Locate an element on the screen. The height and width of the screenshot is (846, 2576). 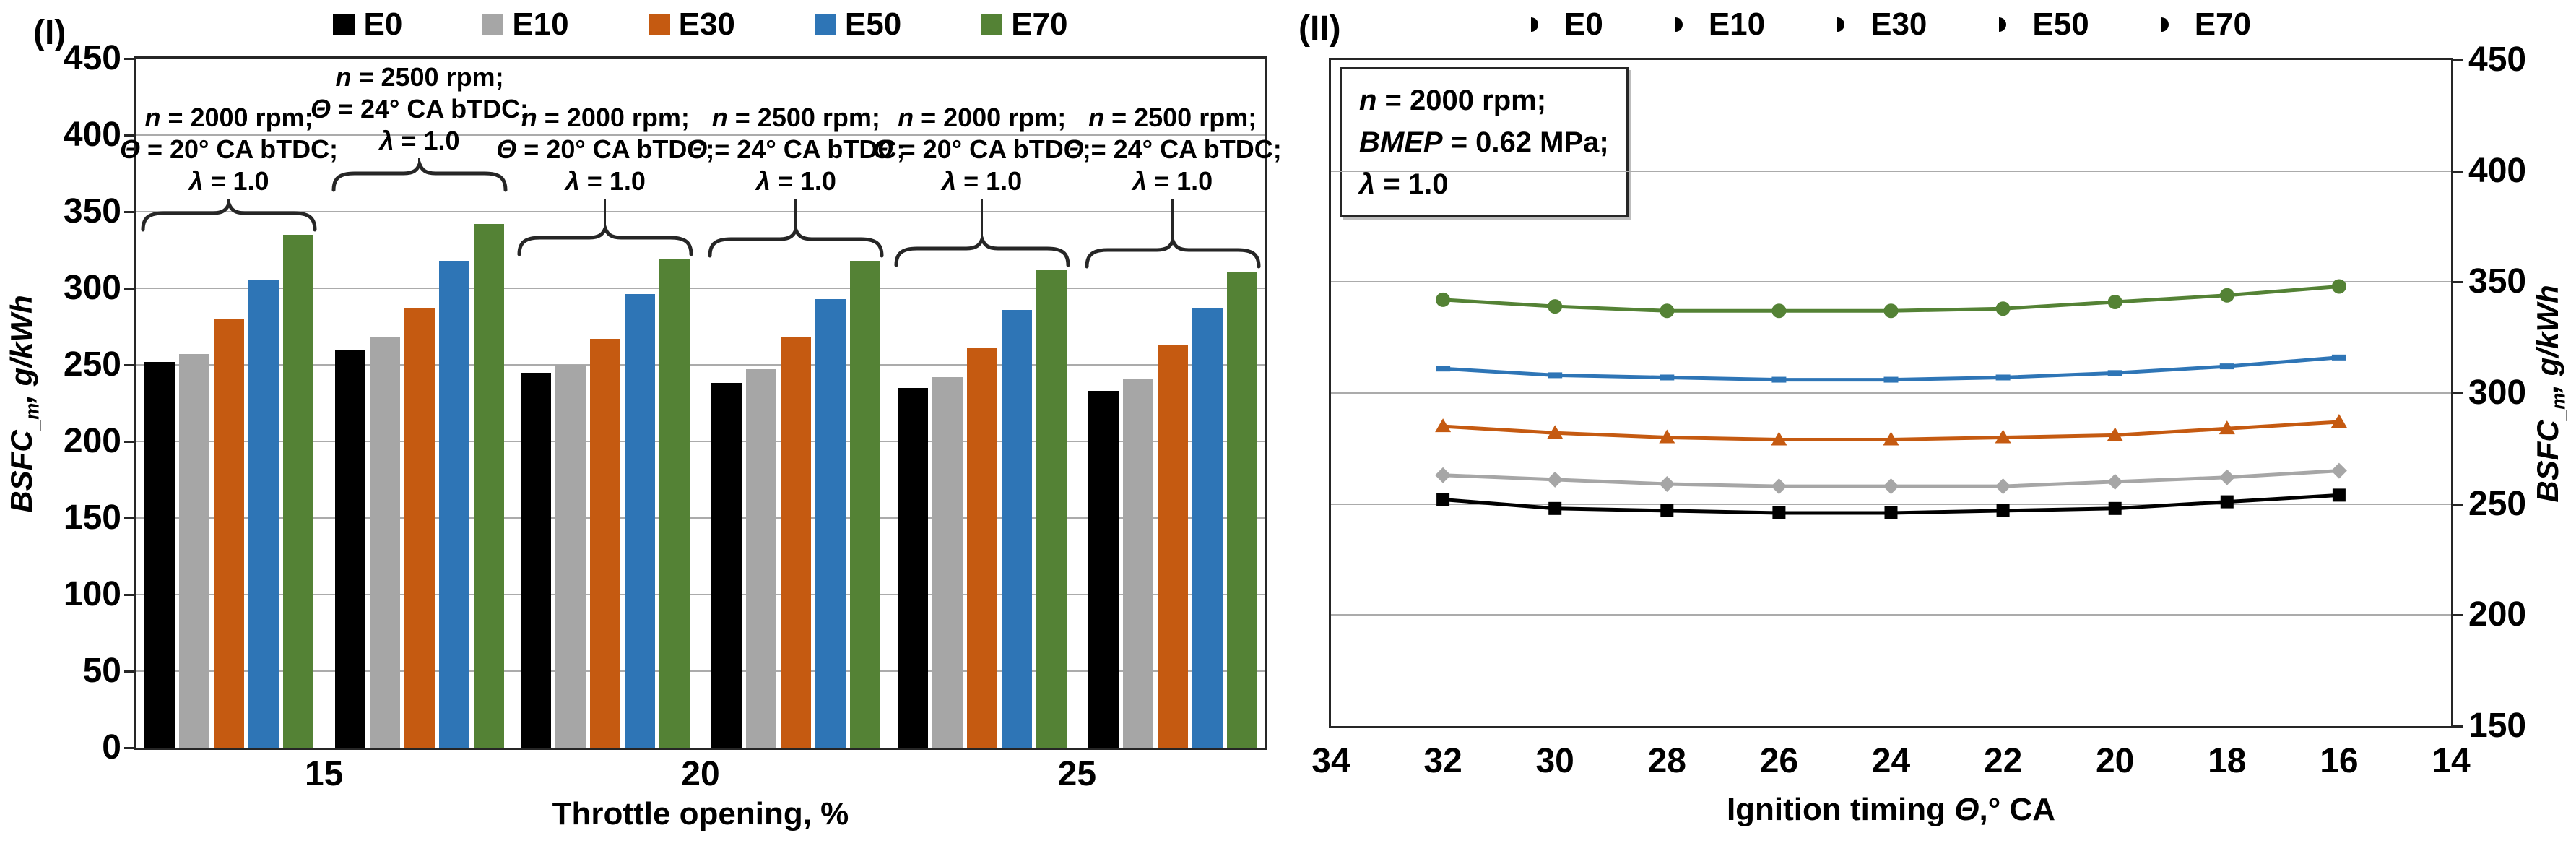
x-title-theta: Θ is located at coordinates (1966, 809).